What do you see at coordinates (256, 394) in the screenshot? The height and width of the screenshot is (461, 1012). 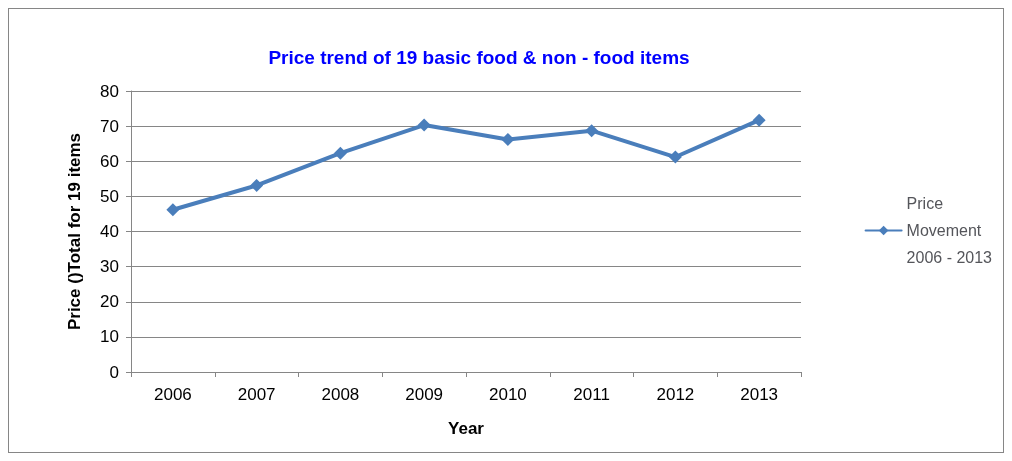 I see `x-tick-label: 2007` at bounding box center [256, 394].